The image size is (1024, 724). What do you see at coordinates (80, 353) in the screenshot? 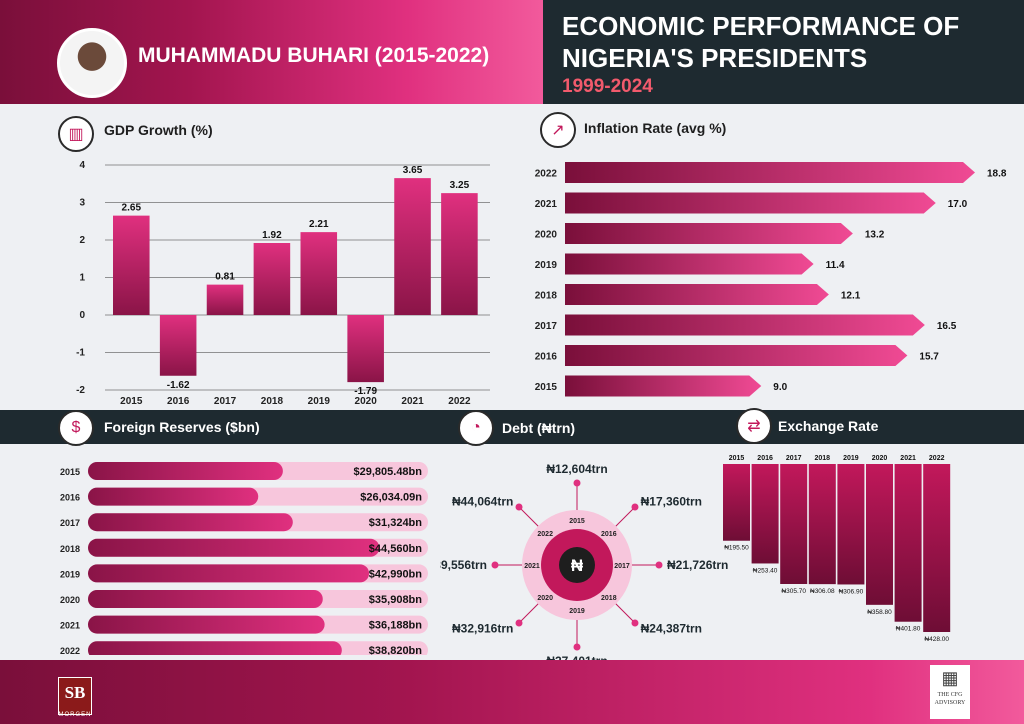
I see `gdp-ytick-label: -1` at bounding box center [80, 353].